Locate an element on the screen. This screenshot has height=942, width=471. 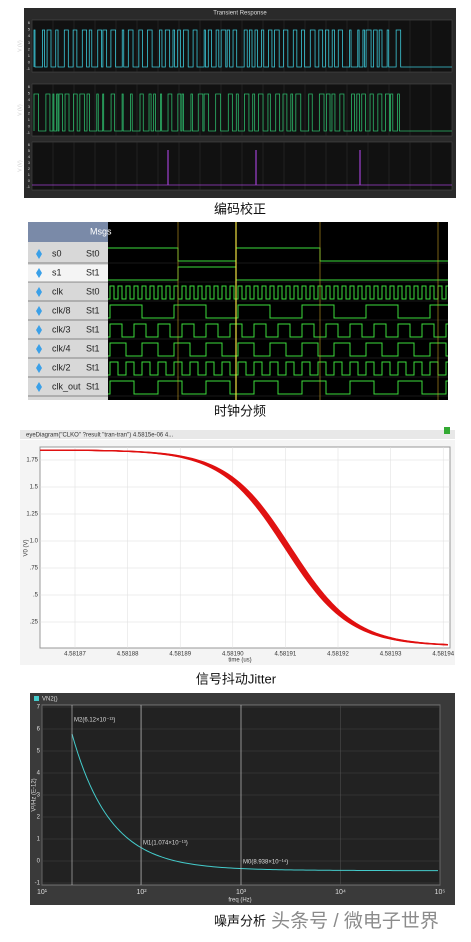
transient-title: Transient Response is located at coordinates (240, 14).